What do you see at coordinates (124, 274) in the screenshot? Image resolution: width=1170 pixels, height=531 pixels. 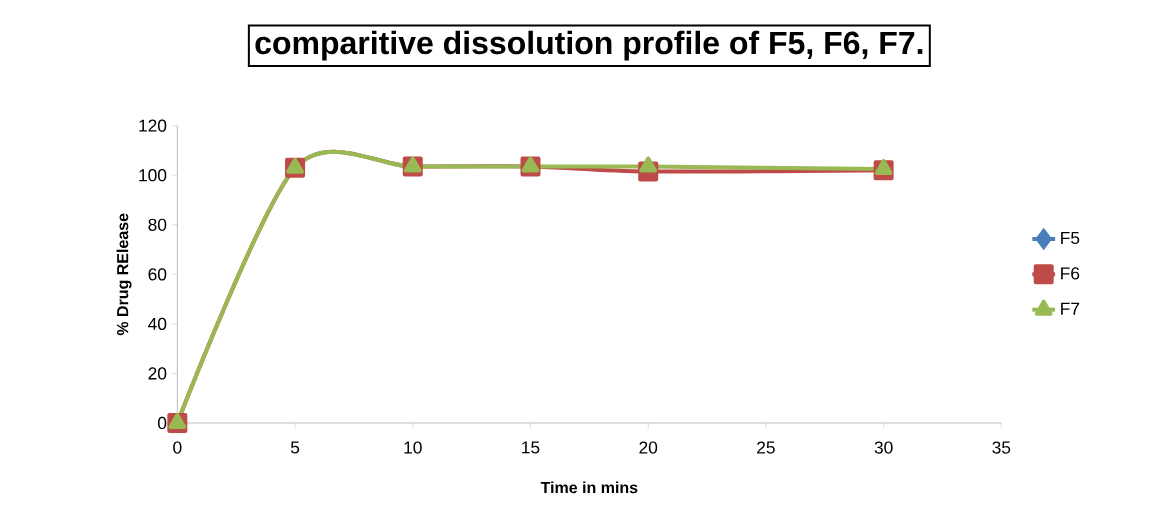 I see `y-axis-title: % Drug RElease` at bounding box center [124, 274].